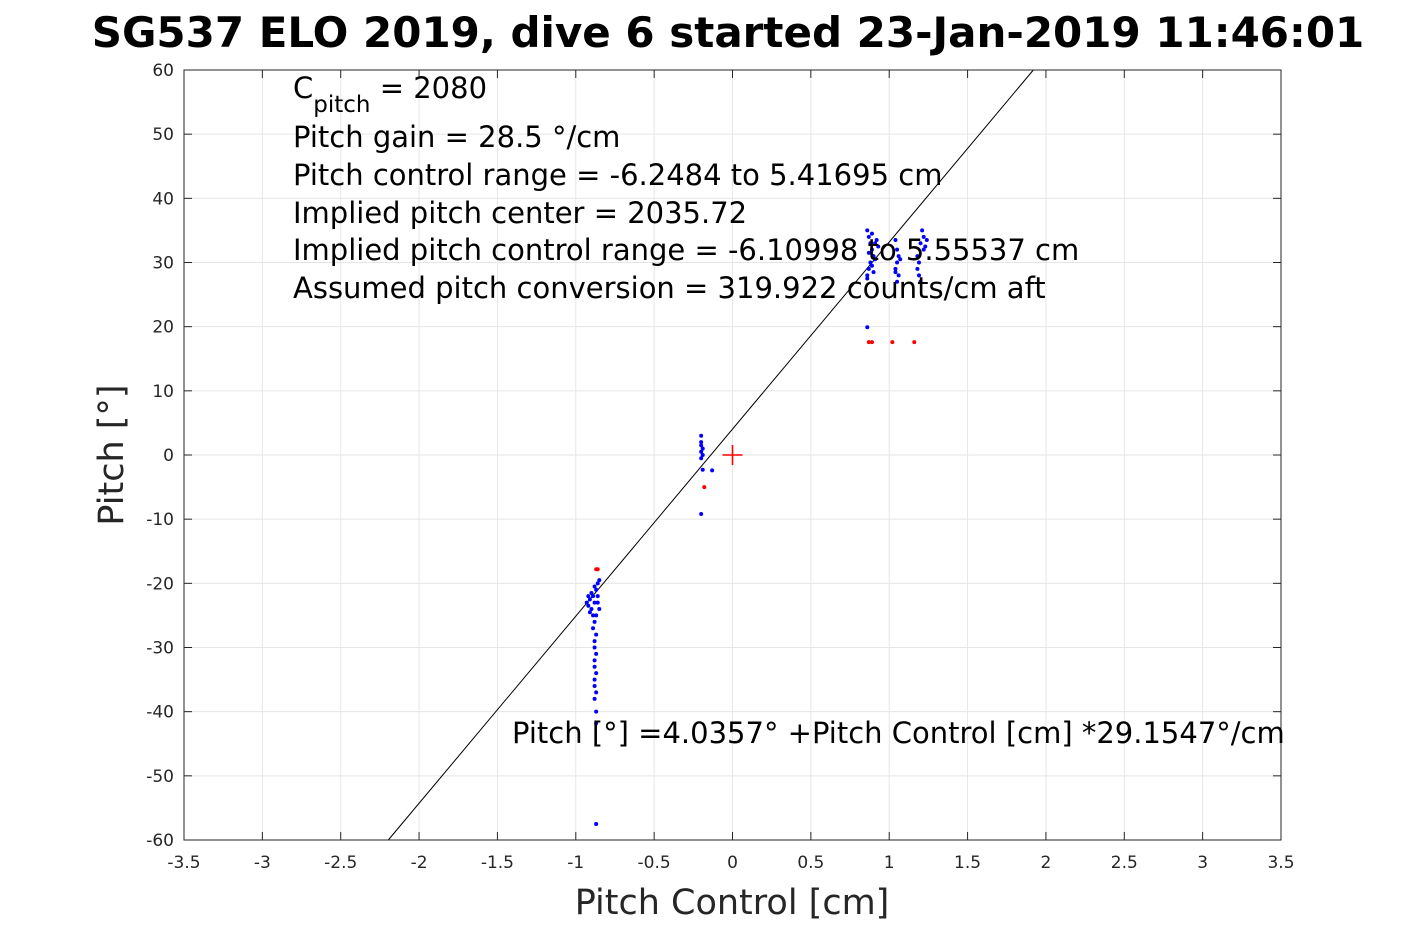 This screenshot has height=945, width=1417. Describe the element at coordinates (732, 863) in the screenshot. I see `x-tick-label: 0` at that location.